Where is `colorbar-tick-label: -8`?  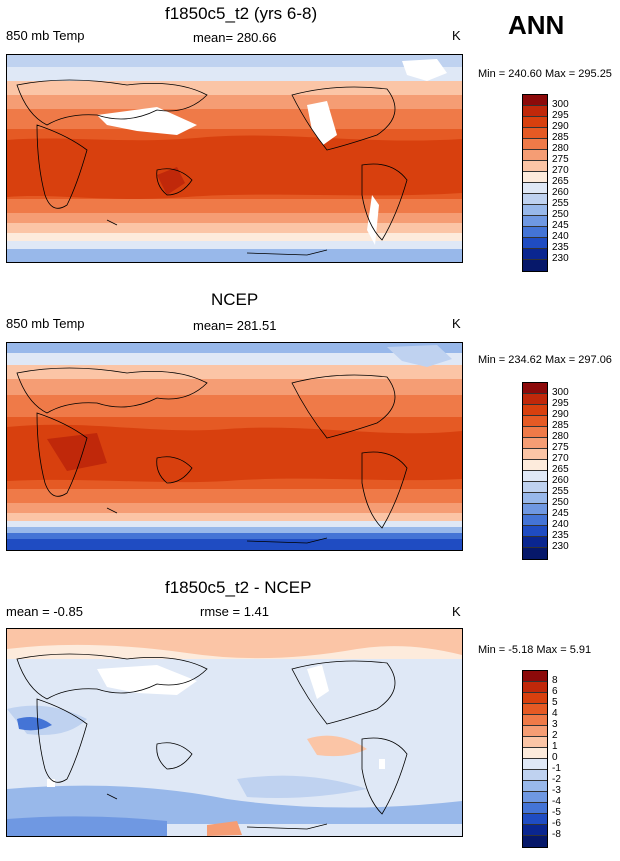
colorbar-tick-label: -8 is located at coordinates (556, 834).